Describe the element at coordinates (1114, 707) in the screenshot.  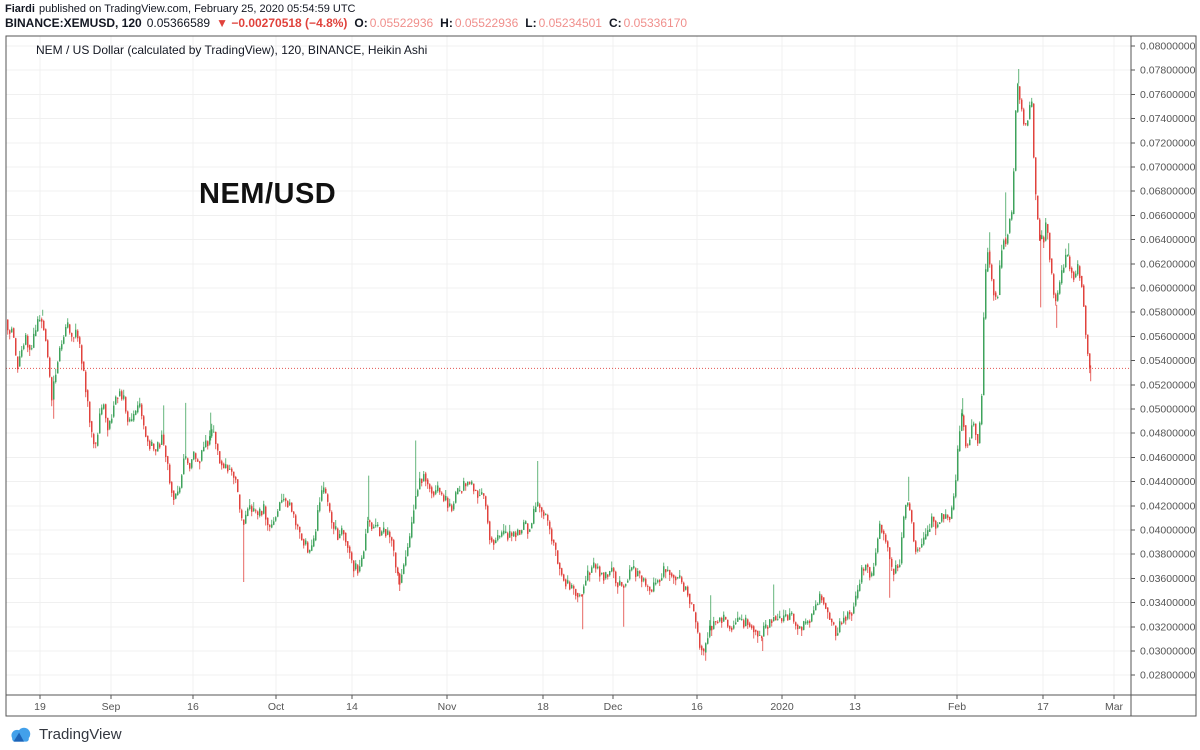
I see `time-tick-label: Mar` at that location.